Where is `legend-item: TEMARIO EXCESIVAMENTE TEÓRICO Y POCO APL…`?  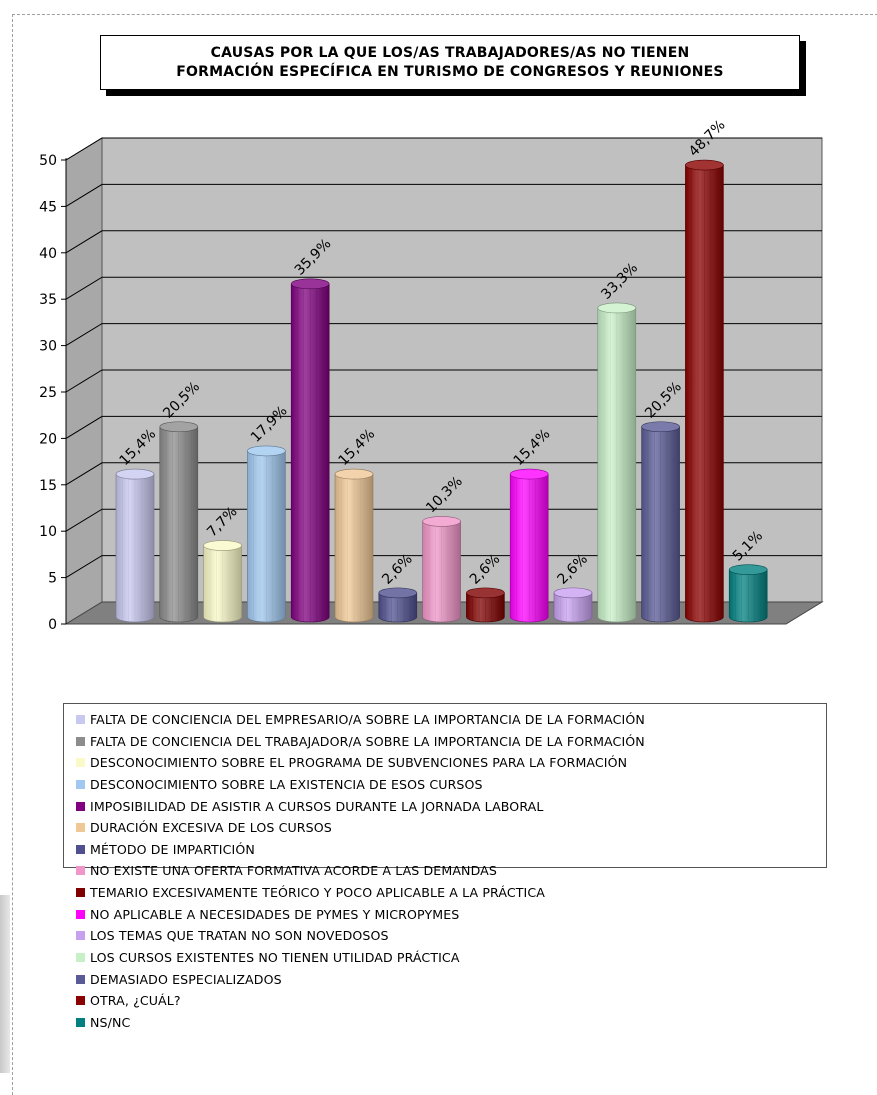 legend-item: TEMARIO EXCESIVAMENTE TEÓRICO Y POCO APL… is located at coordinates (310, 892).